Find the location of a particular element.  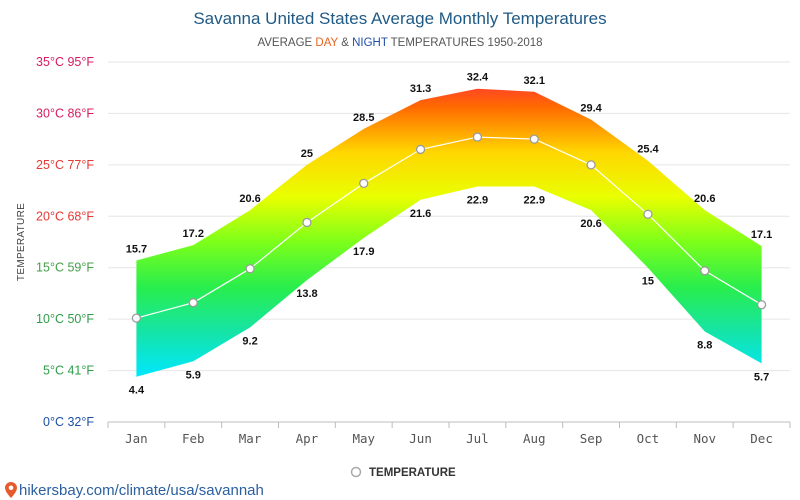

day-value-label: 28.5 is located at coordinates (363, 118).